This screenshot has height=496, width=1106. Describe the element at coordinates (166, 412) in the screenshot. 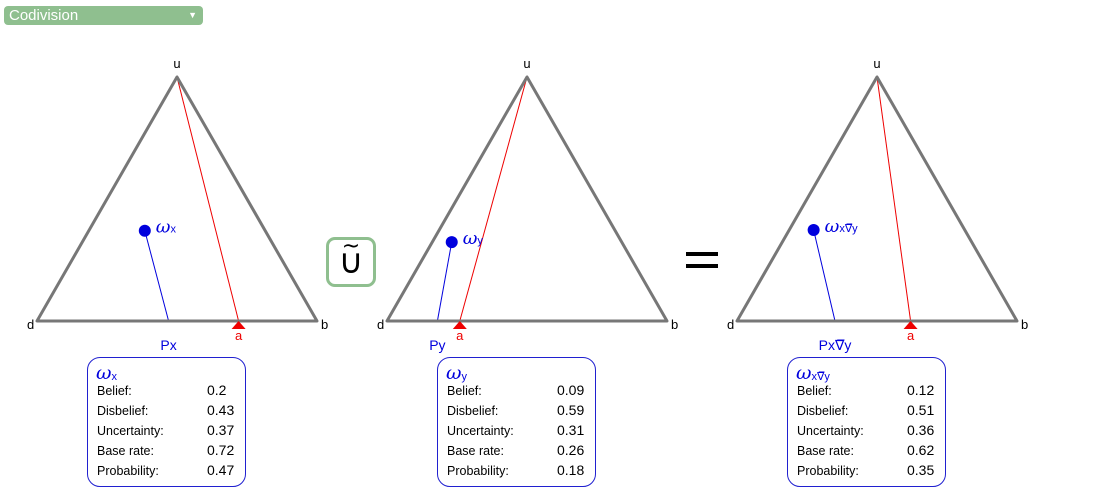

I see `panel-row: Disbelief: 0.43` at that location.